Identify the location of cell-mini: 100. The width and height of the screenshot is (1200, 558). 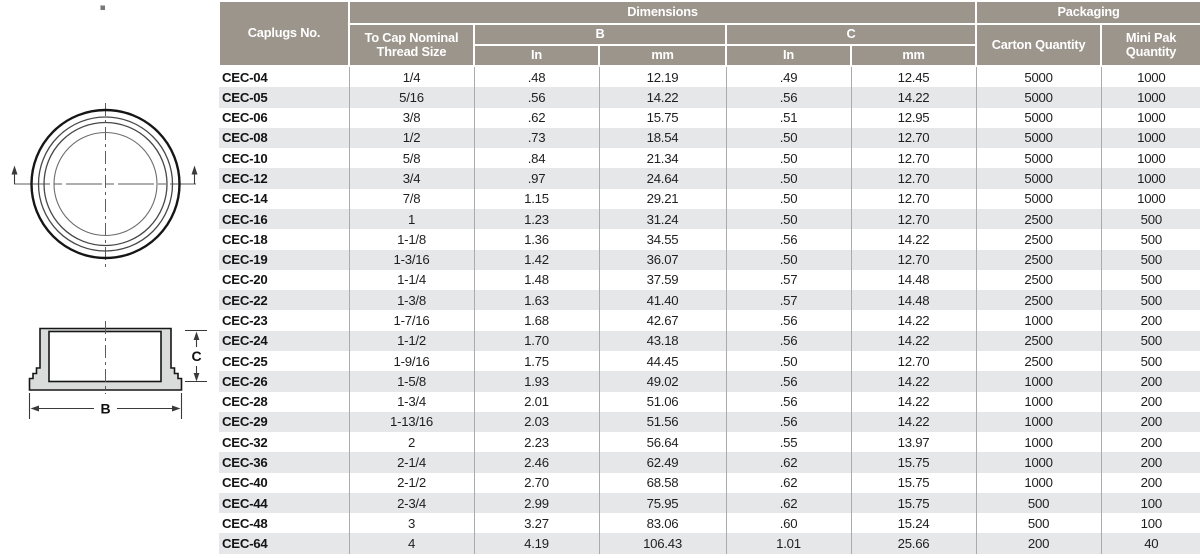
(1150, 503).